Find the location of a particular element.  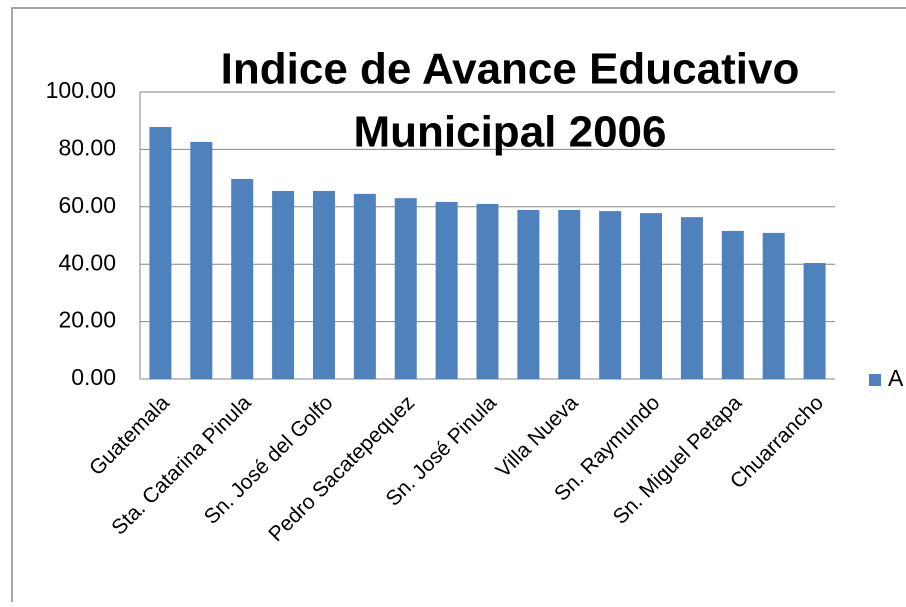

y-tick-label: 60.00 is located at coordinates (87, 205).